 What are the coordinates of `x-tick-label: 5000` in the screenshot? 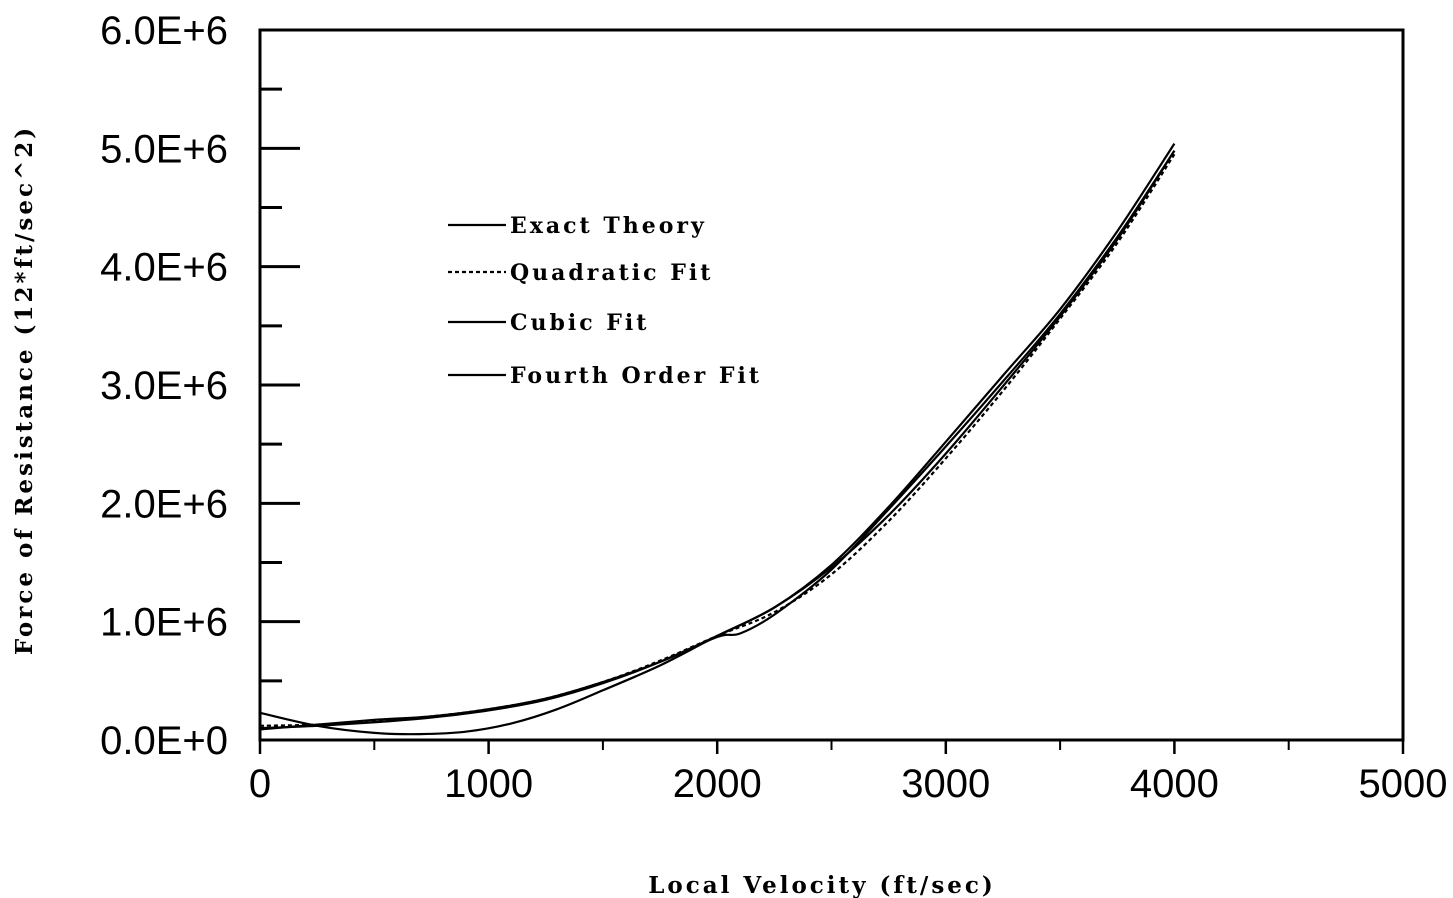 It's located at (1403, 784).